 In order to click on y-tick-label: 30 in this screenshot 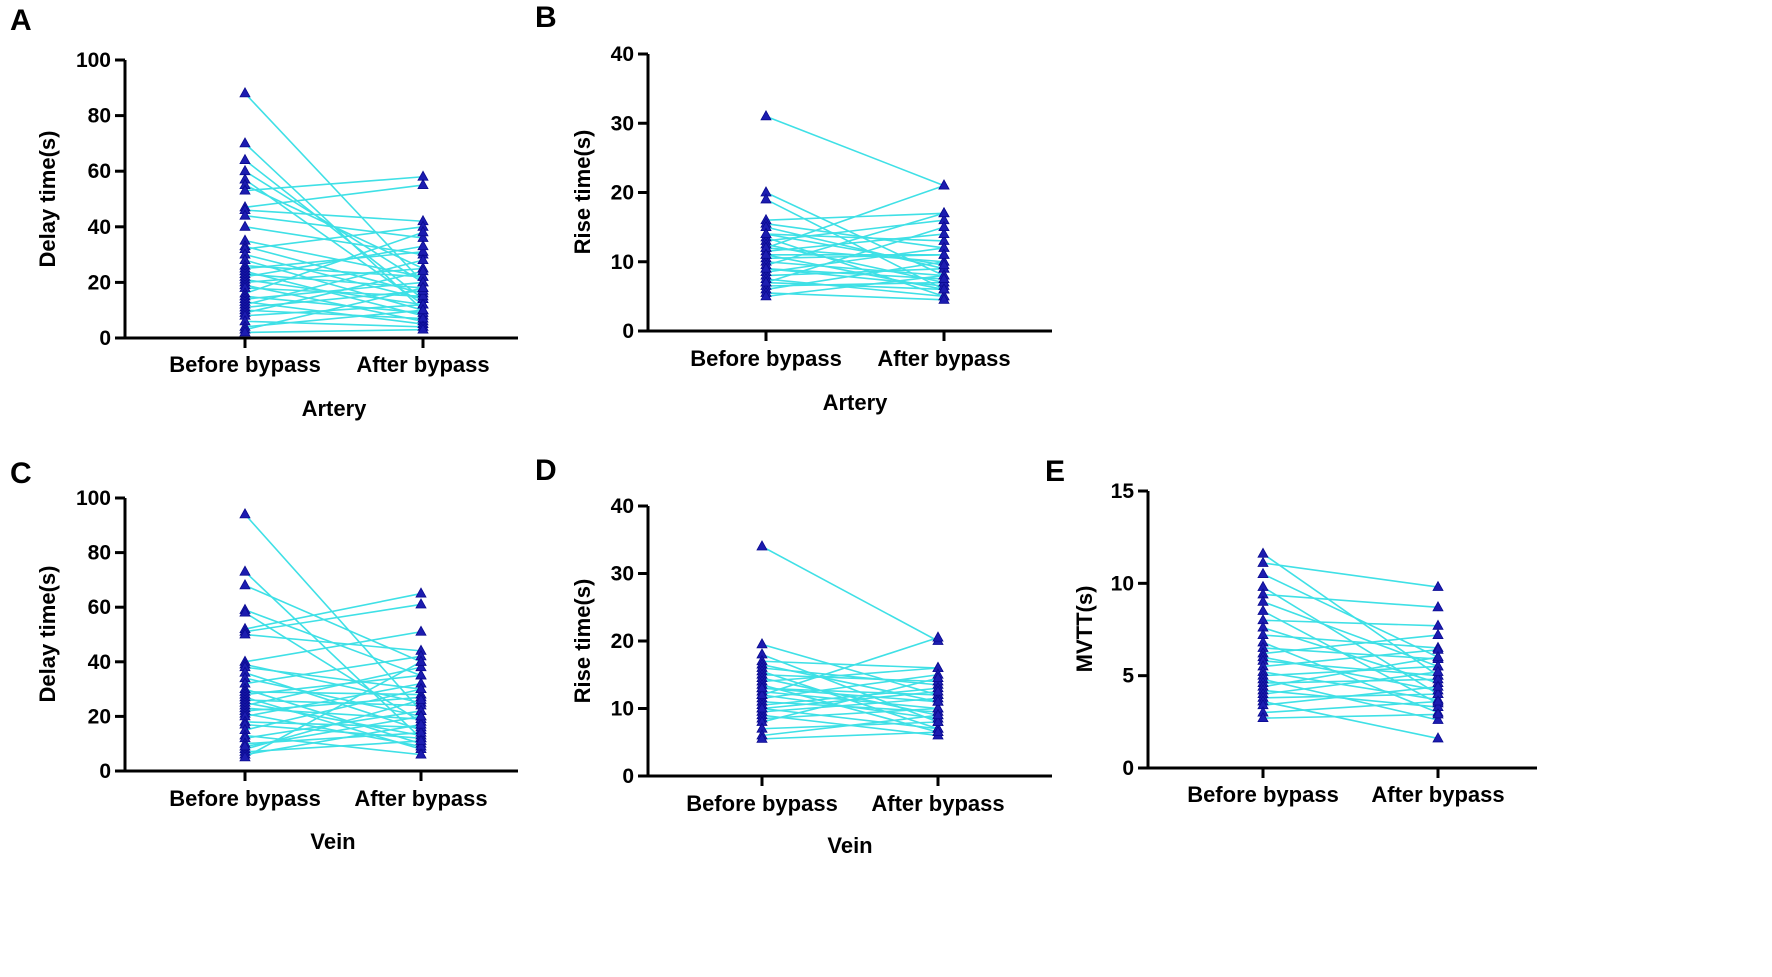, I will do `click(622, 123)`.